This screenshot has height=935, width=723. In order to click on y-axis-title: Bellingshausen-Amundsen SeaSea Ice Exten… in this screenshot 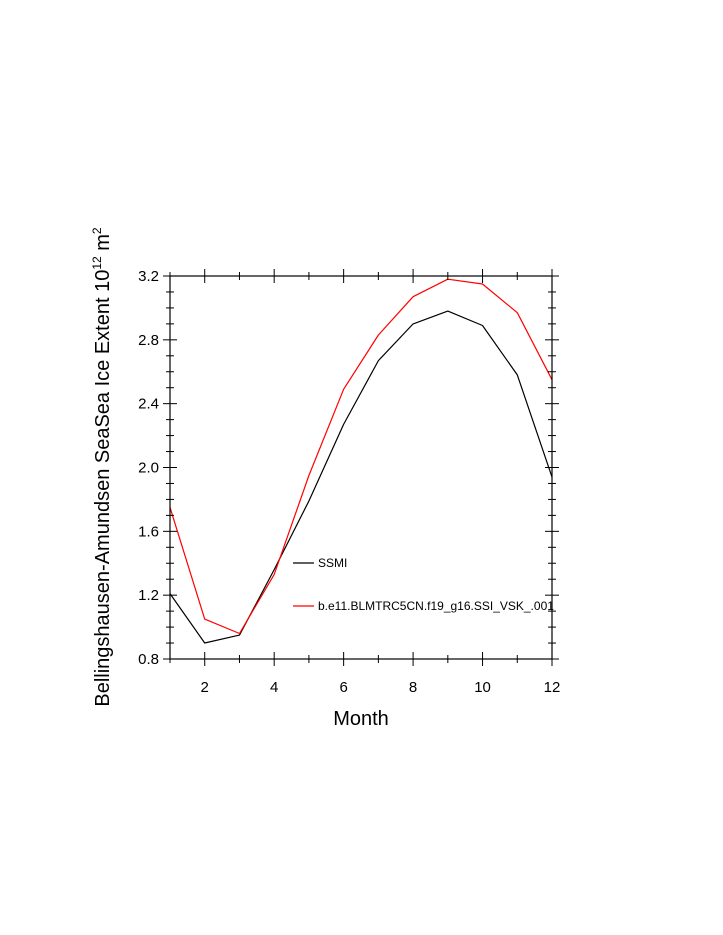, I will do `click(102, 467)`.